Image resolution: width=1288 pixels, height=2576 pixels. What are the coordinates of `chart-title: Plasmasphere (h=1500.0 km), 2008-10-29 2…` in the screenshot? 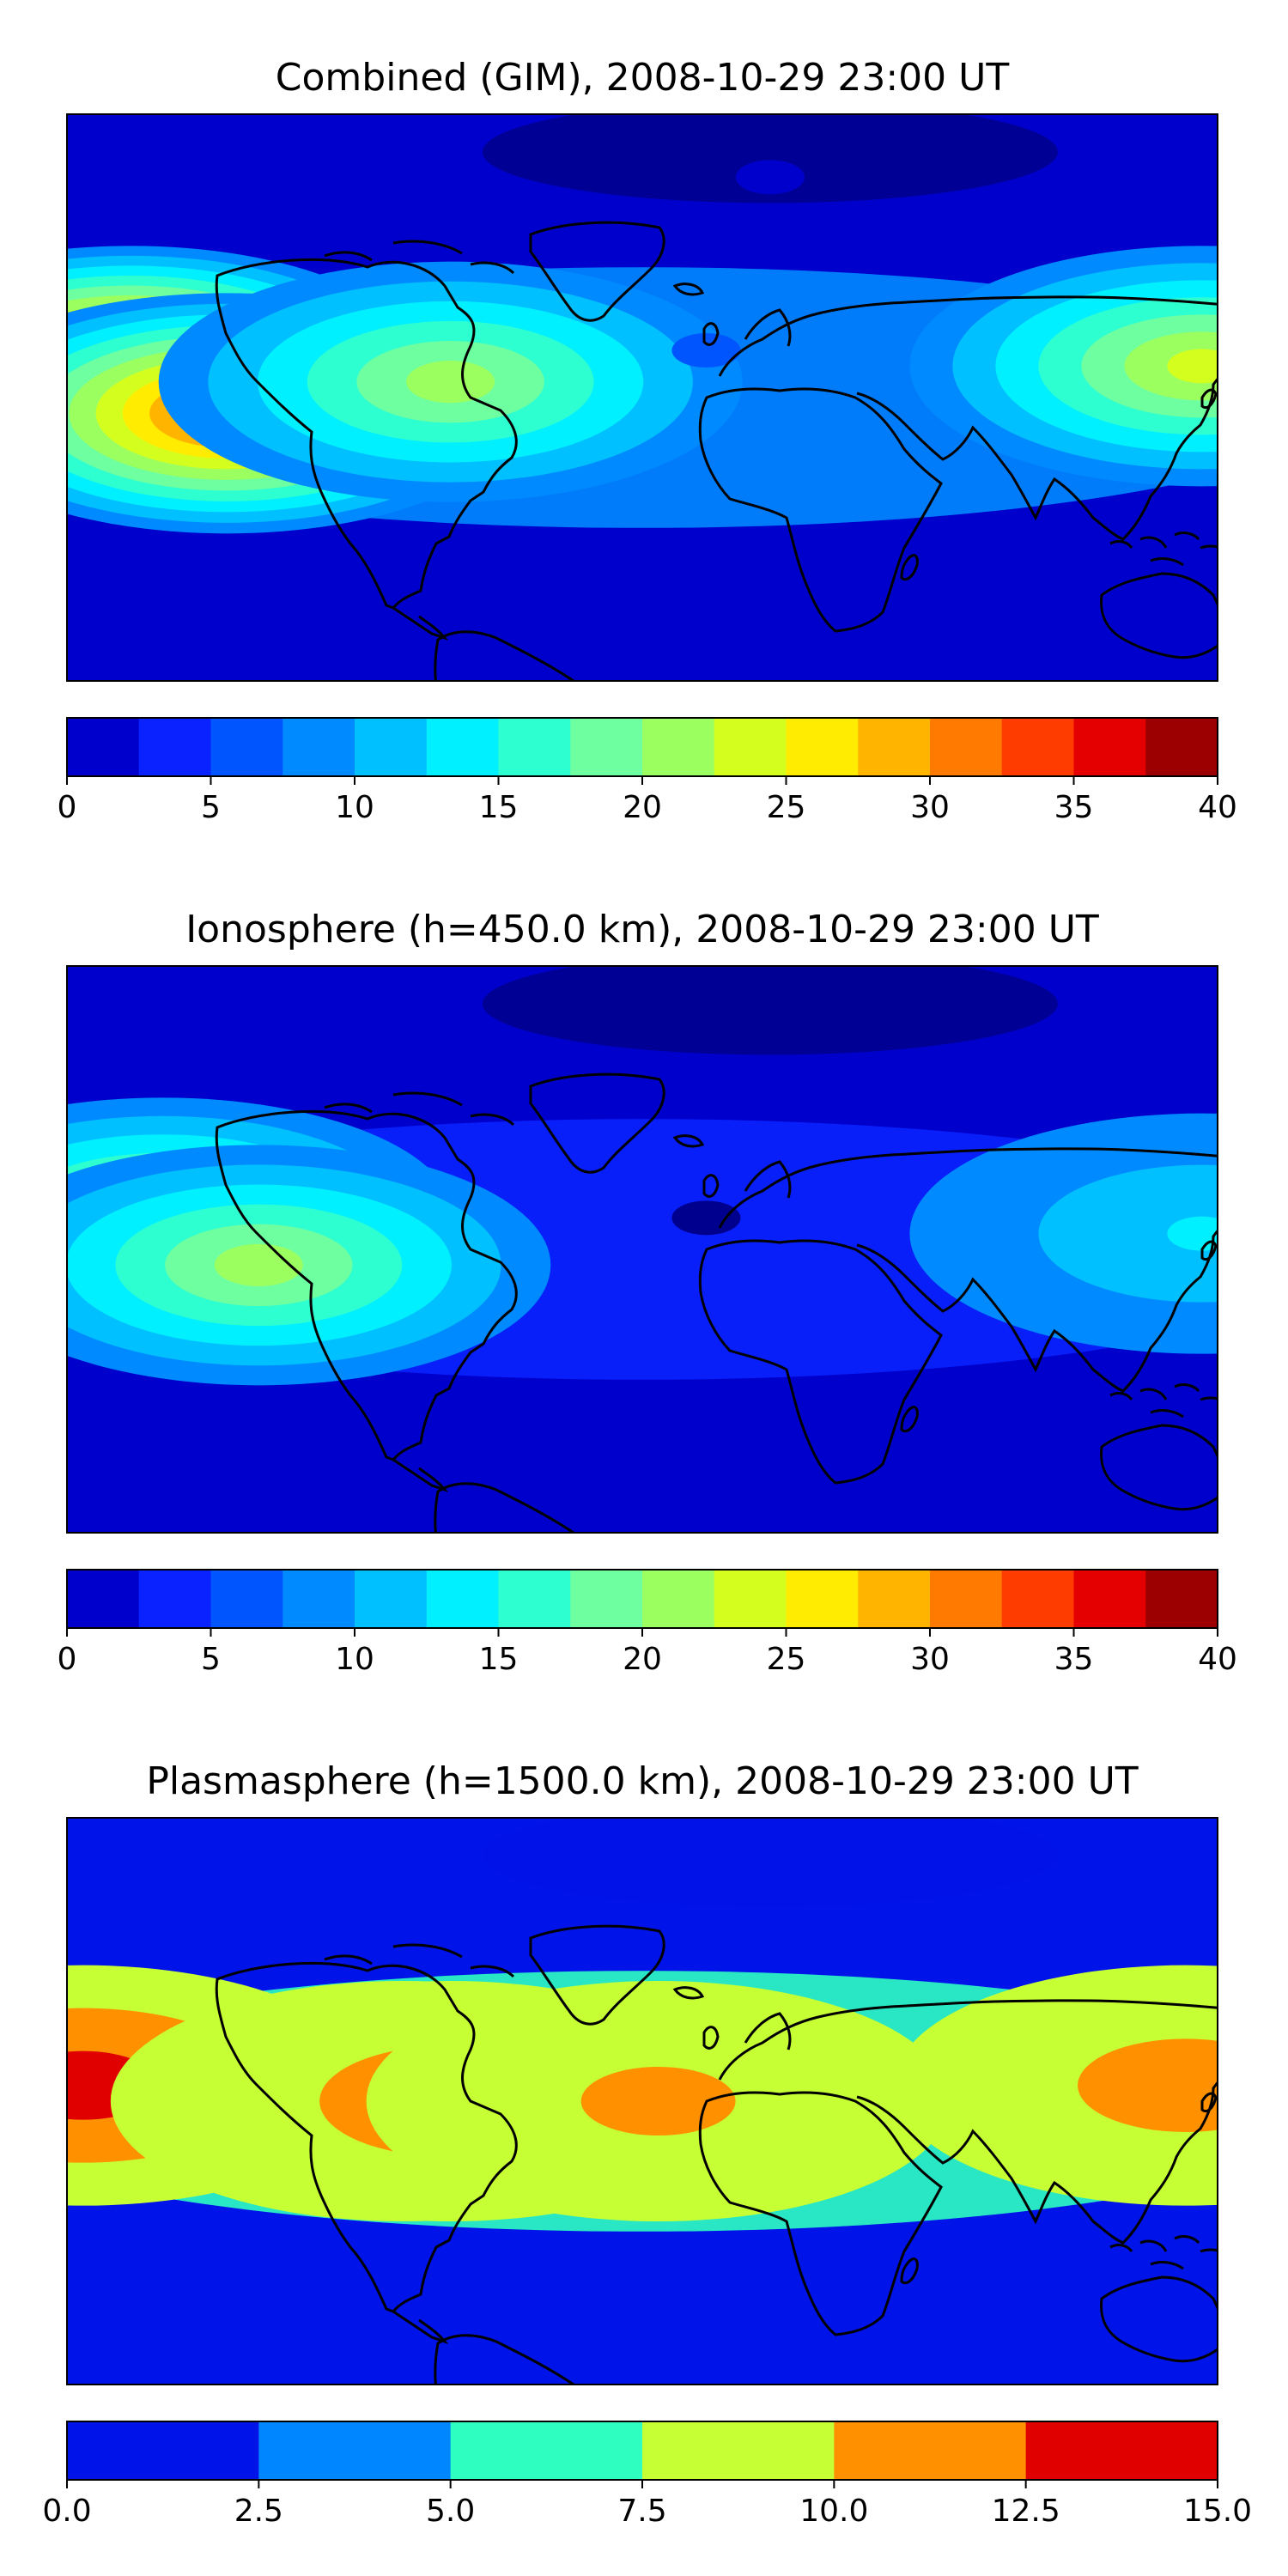 It's located at (642, 1781).